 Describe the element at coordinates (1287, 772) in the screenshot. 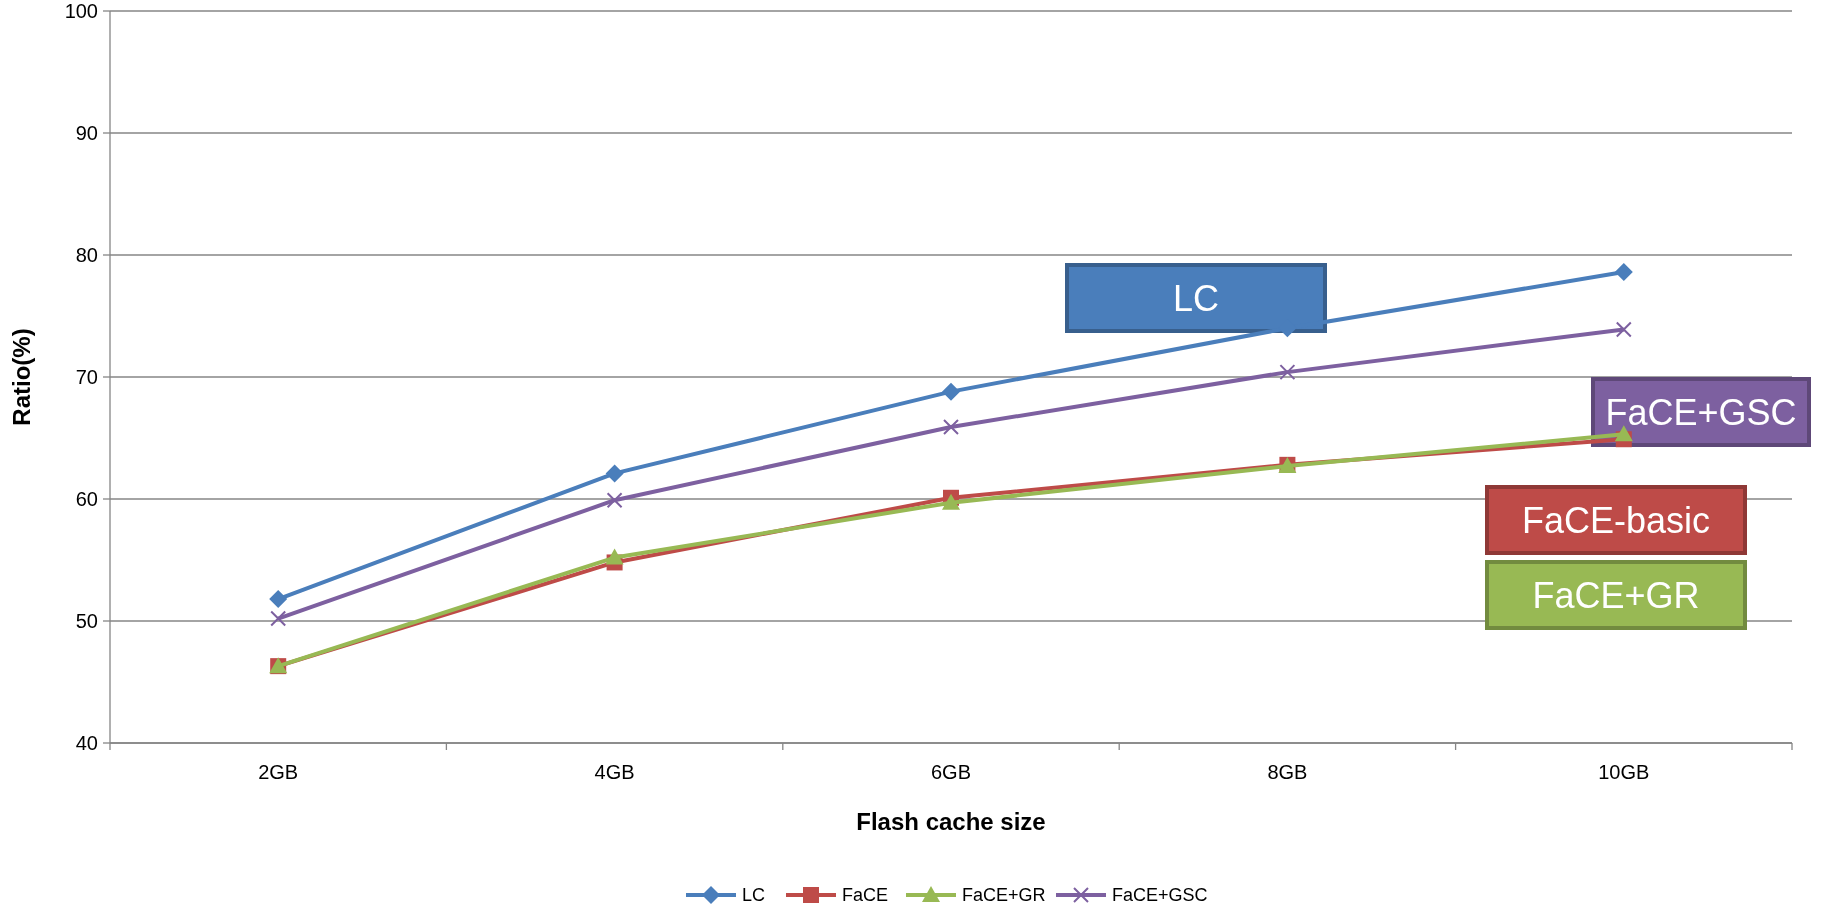

I see `x-tick-label: 8GB` at that location.